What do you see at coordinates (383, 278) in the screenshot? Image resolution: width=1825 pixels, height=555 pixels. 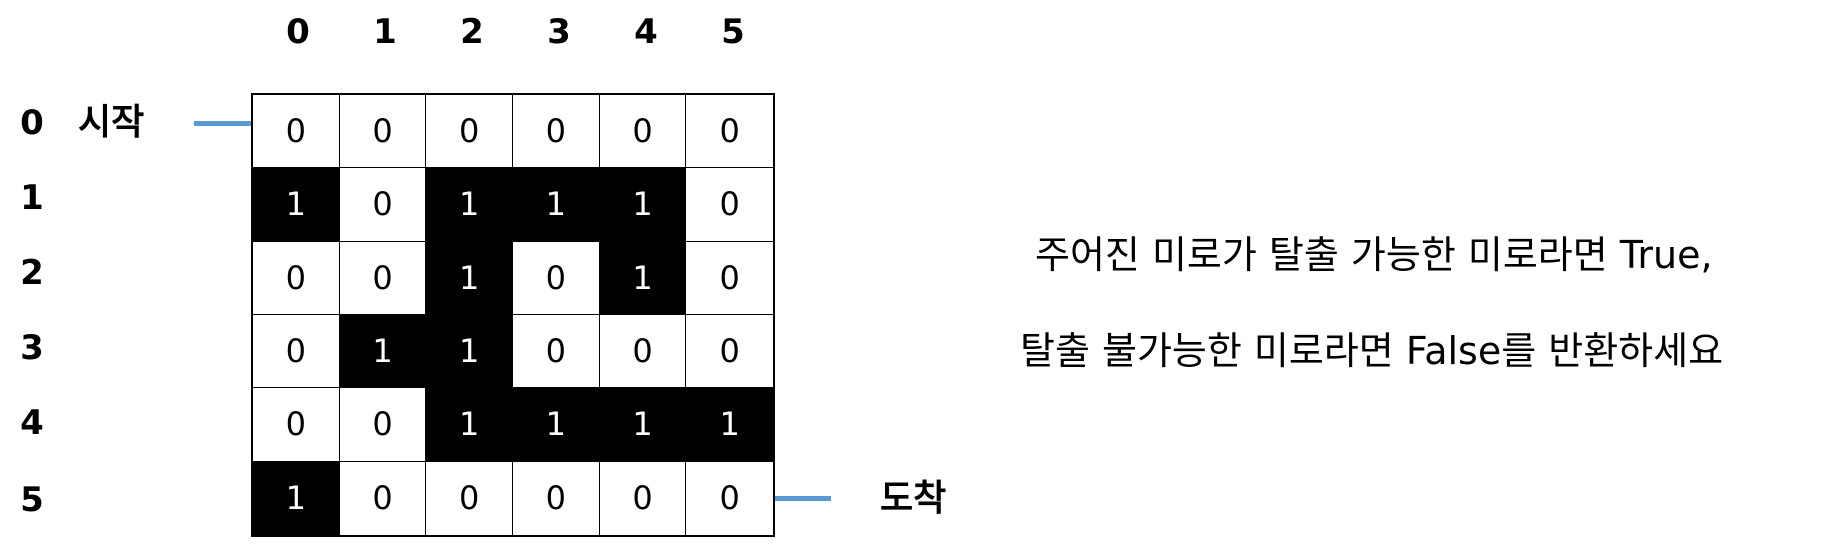 I see `maze-cell-2-1: 0` at bounding box center [383, 278].